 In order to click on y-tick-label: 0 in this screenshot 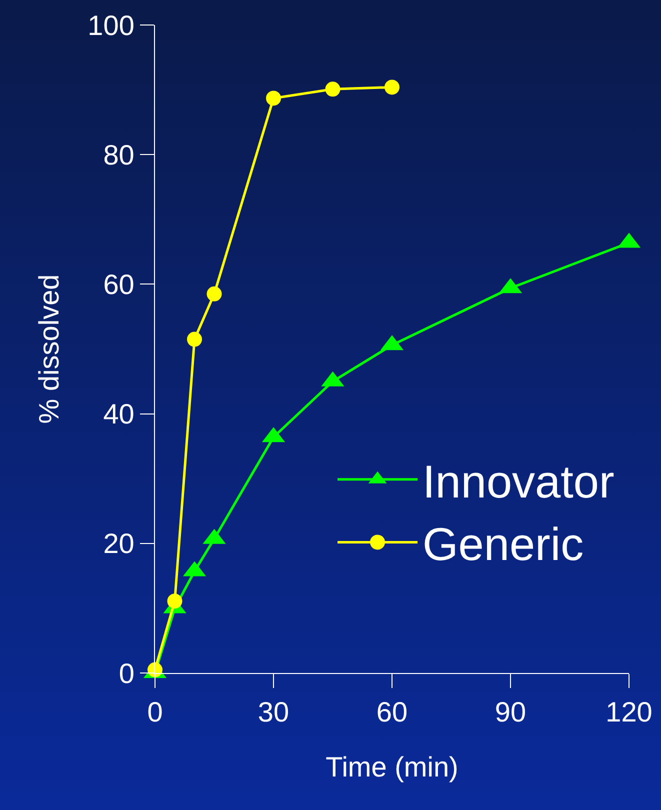, I will do `click(126, 673)`.